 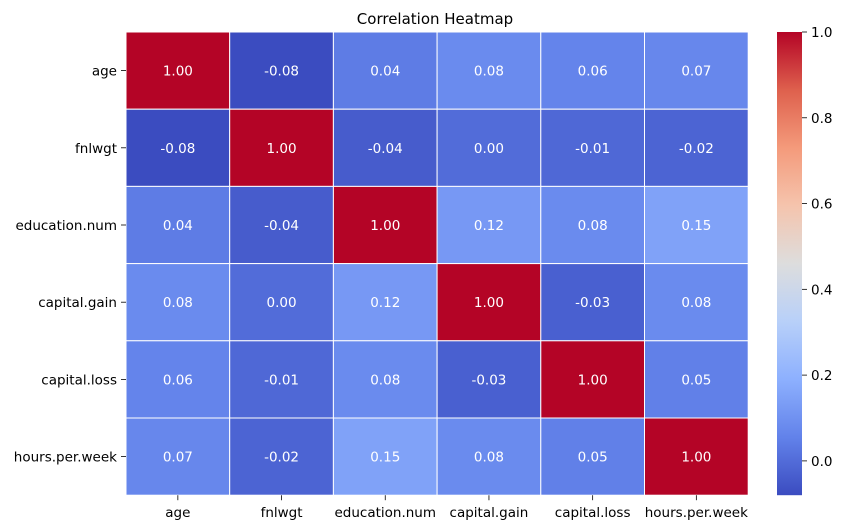 I want to click on colorbar-tick-label: 0.2, so click(x=821, y=376).